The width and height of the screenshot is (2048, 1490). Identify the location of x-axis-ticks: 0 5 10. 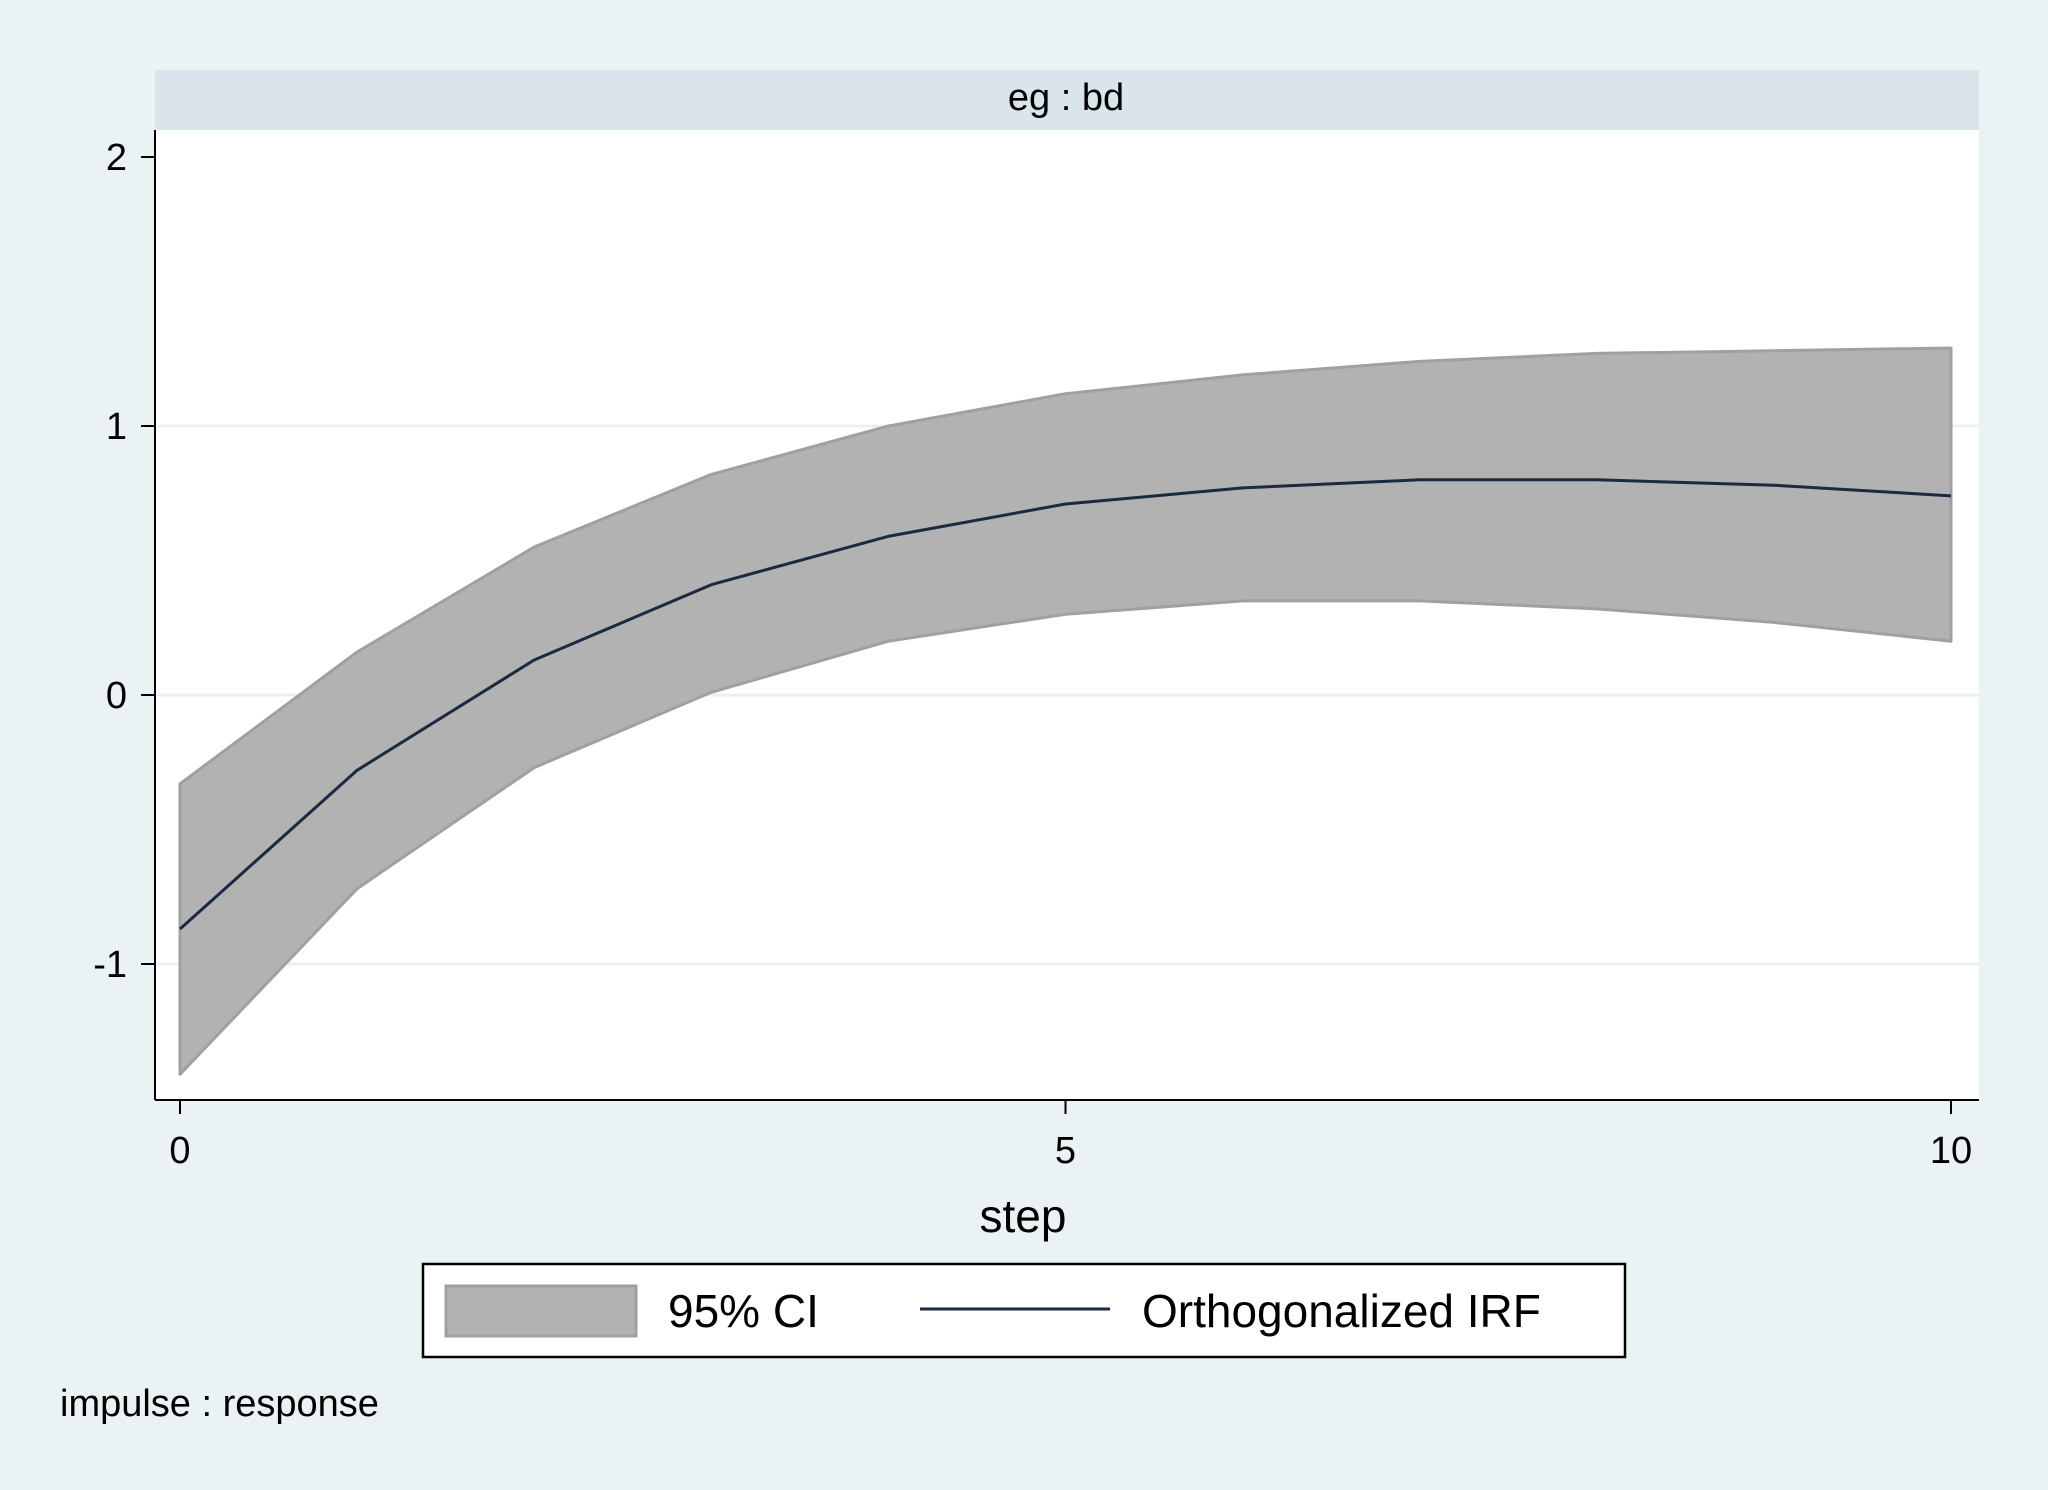
(1070, 1136).